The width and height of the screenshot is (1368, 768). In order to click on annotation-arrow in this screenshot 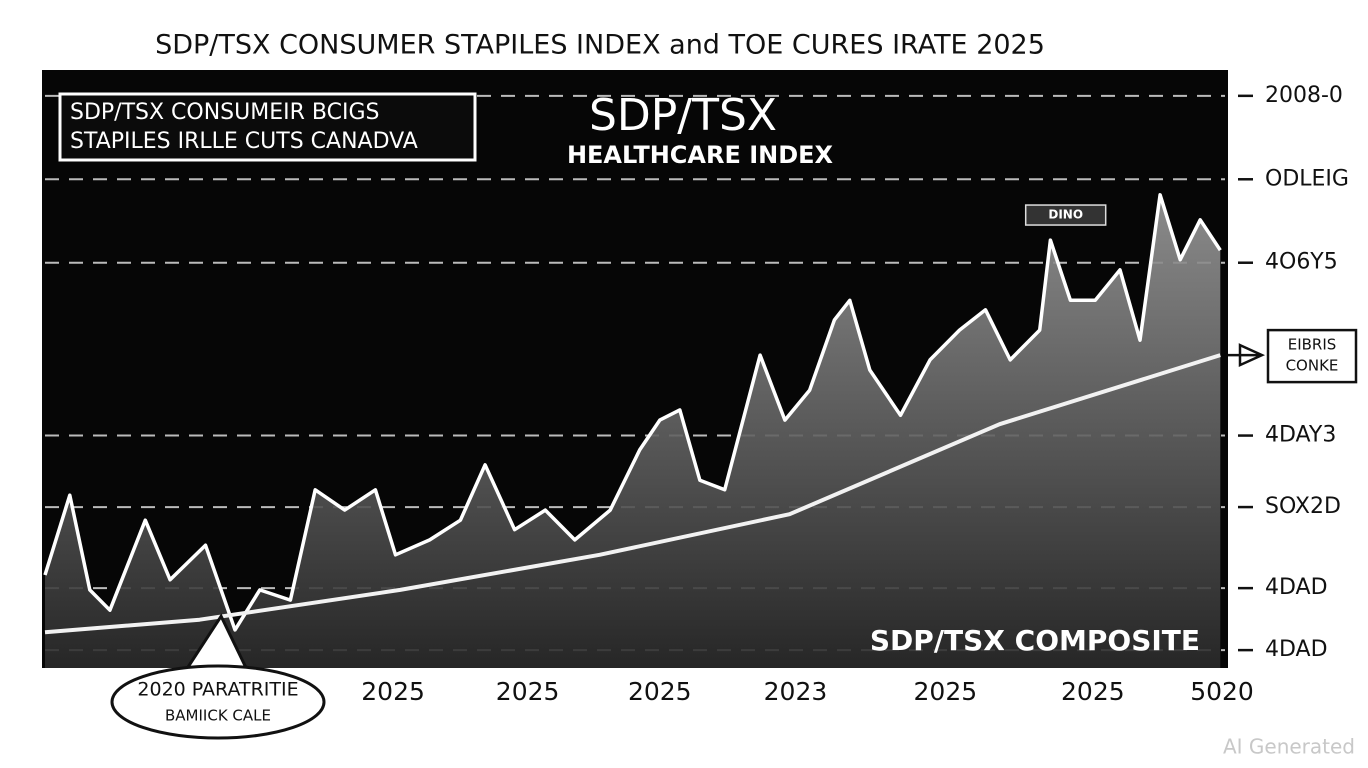, I will do `click(1247, 355)`.